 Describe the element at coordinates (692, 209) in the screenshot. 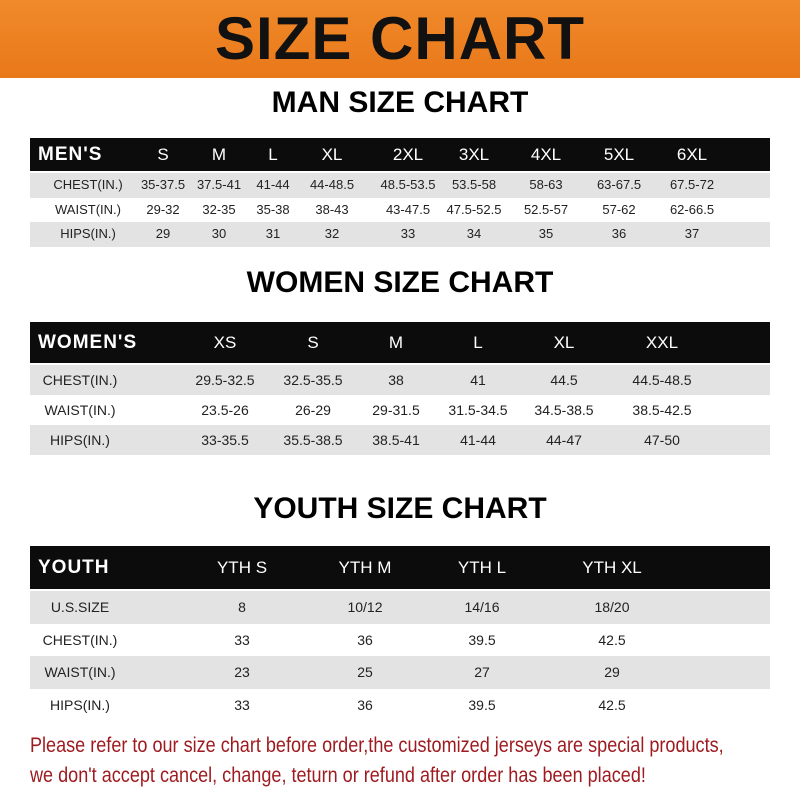

I see `measurement-cell: 62-66.5` at that location.